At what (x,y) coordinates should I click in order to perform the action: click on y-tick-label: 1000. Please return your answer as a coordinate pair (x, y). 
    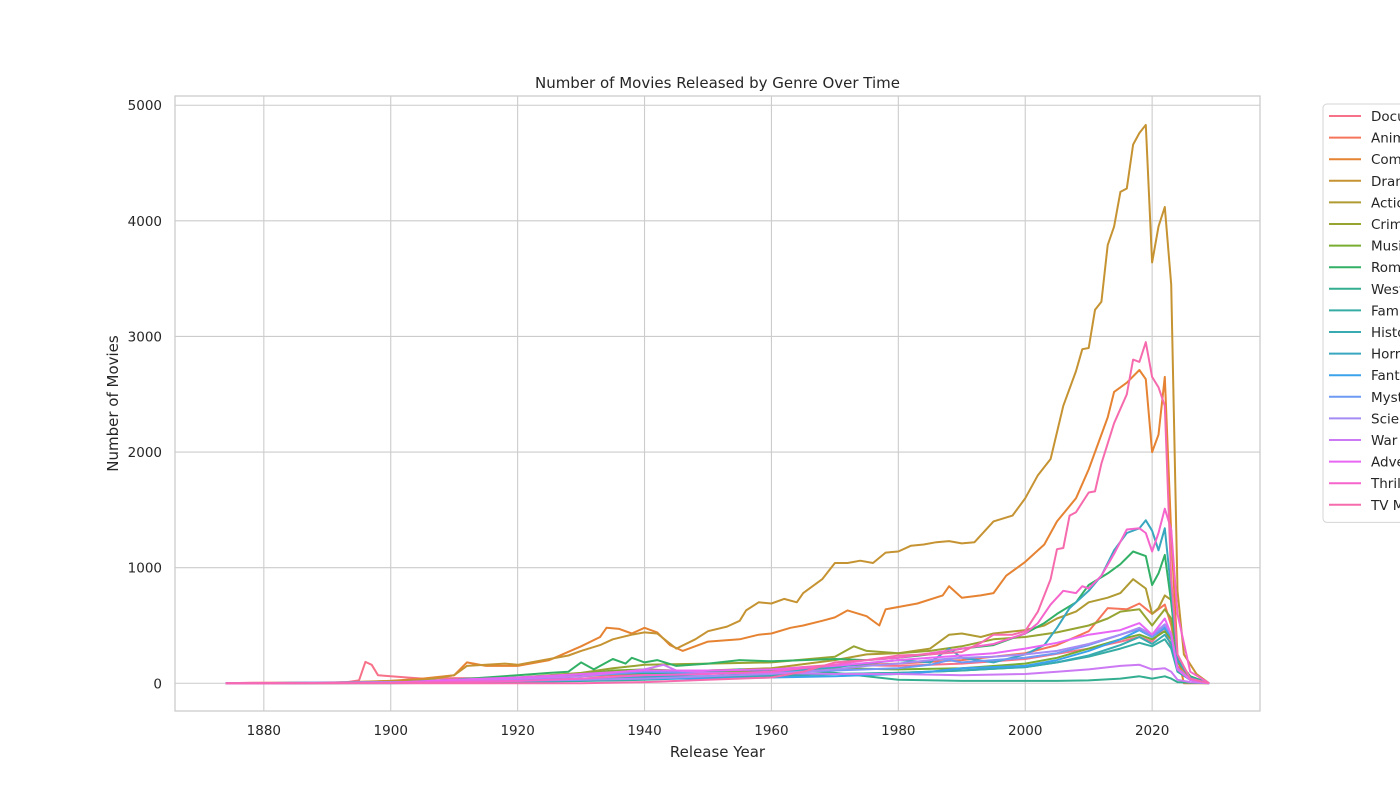
    Looking at the image, I should click on (145, 569).